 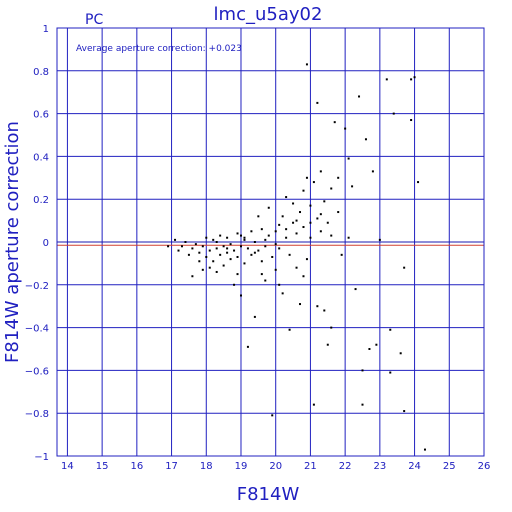 What do you see at coordinates (94, 20) in the screenshot?
I see `corner-label: PC` at bounding box center [94, 20].